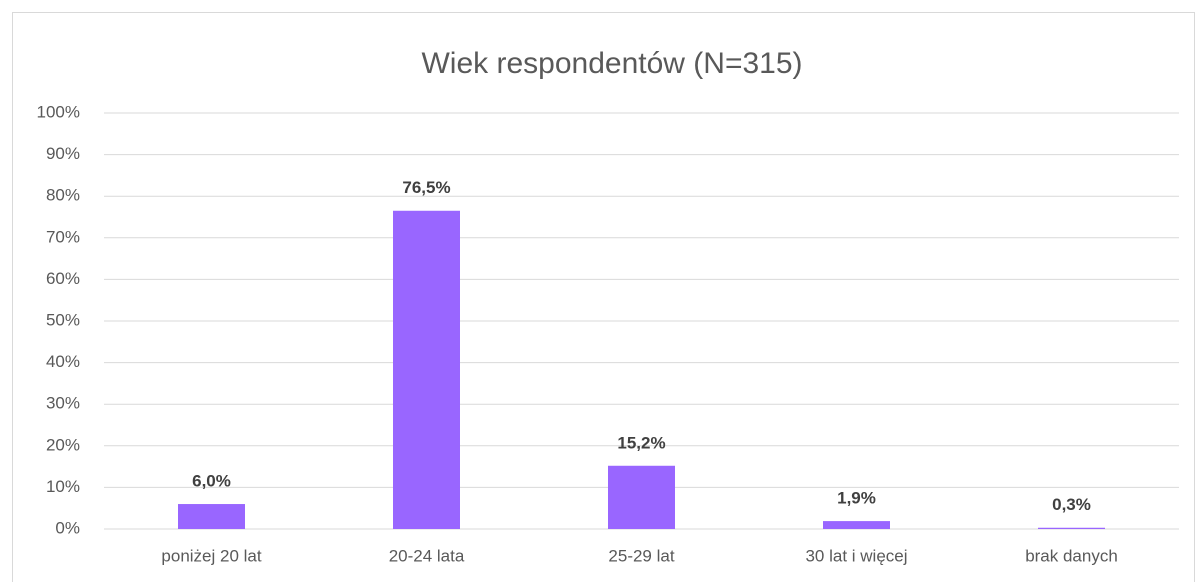 The height and width of the screenshot is (582, 1195). Describe the element at coordinates (211, 555) in the screenshot. I see `x-tick-label: poniżej 20 lat` at that location.